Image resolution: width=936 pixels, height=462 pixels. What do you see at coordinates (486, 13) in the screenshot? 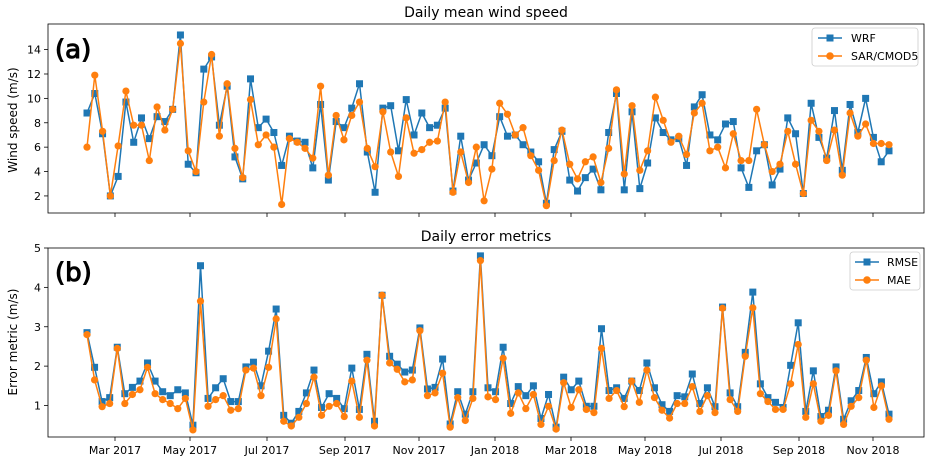
I see `chart-title-wind-speed: Daily mean wind speed` at bounding box center [486, 13].